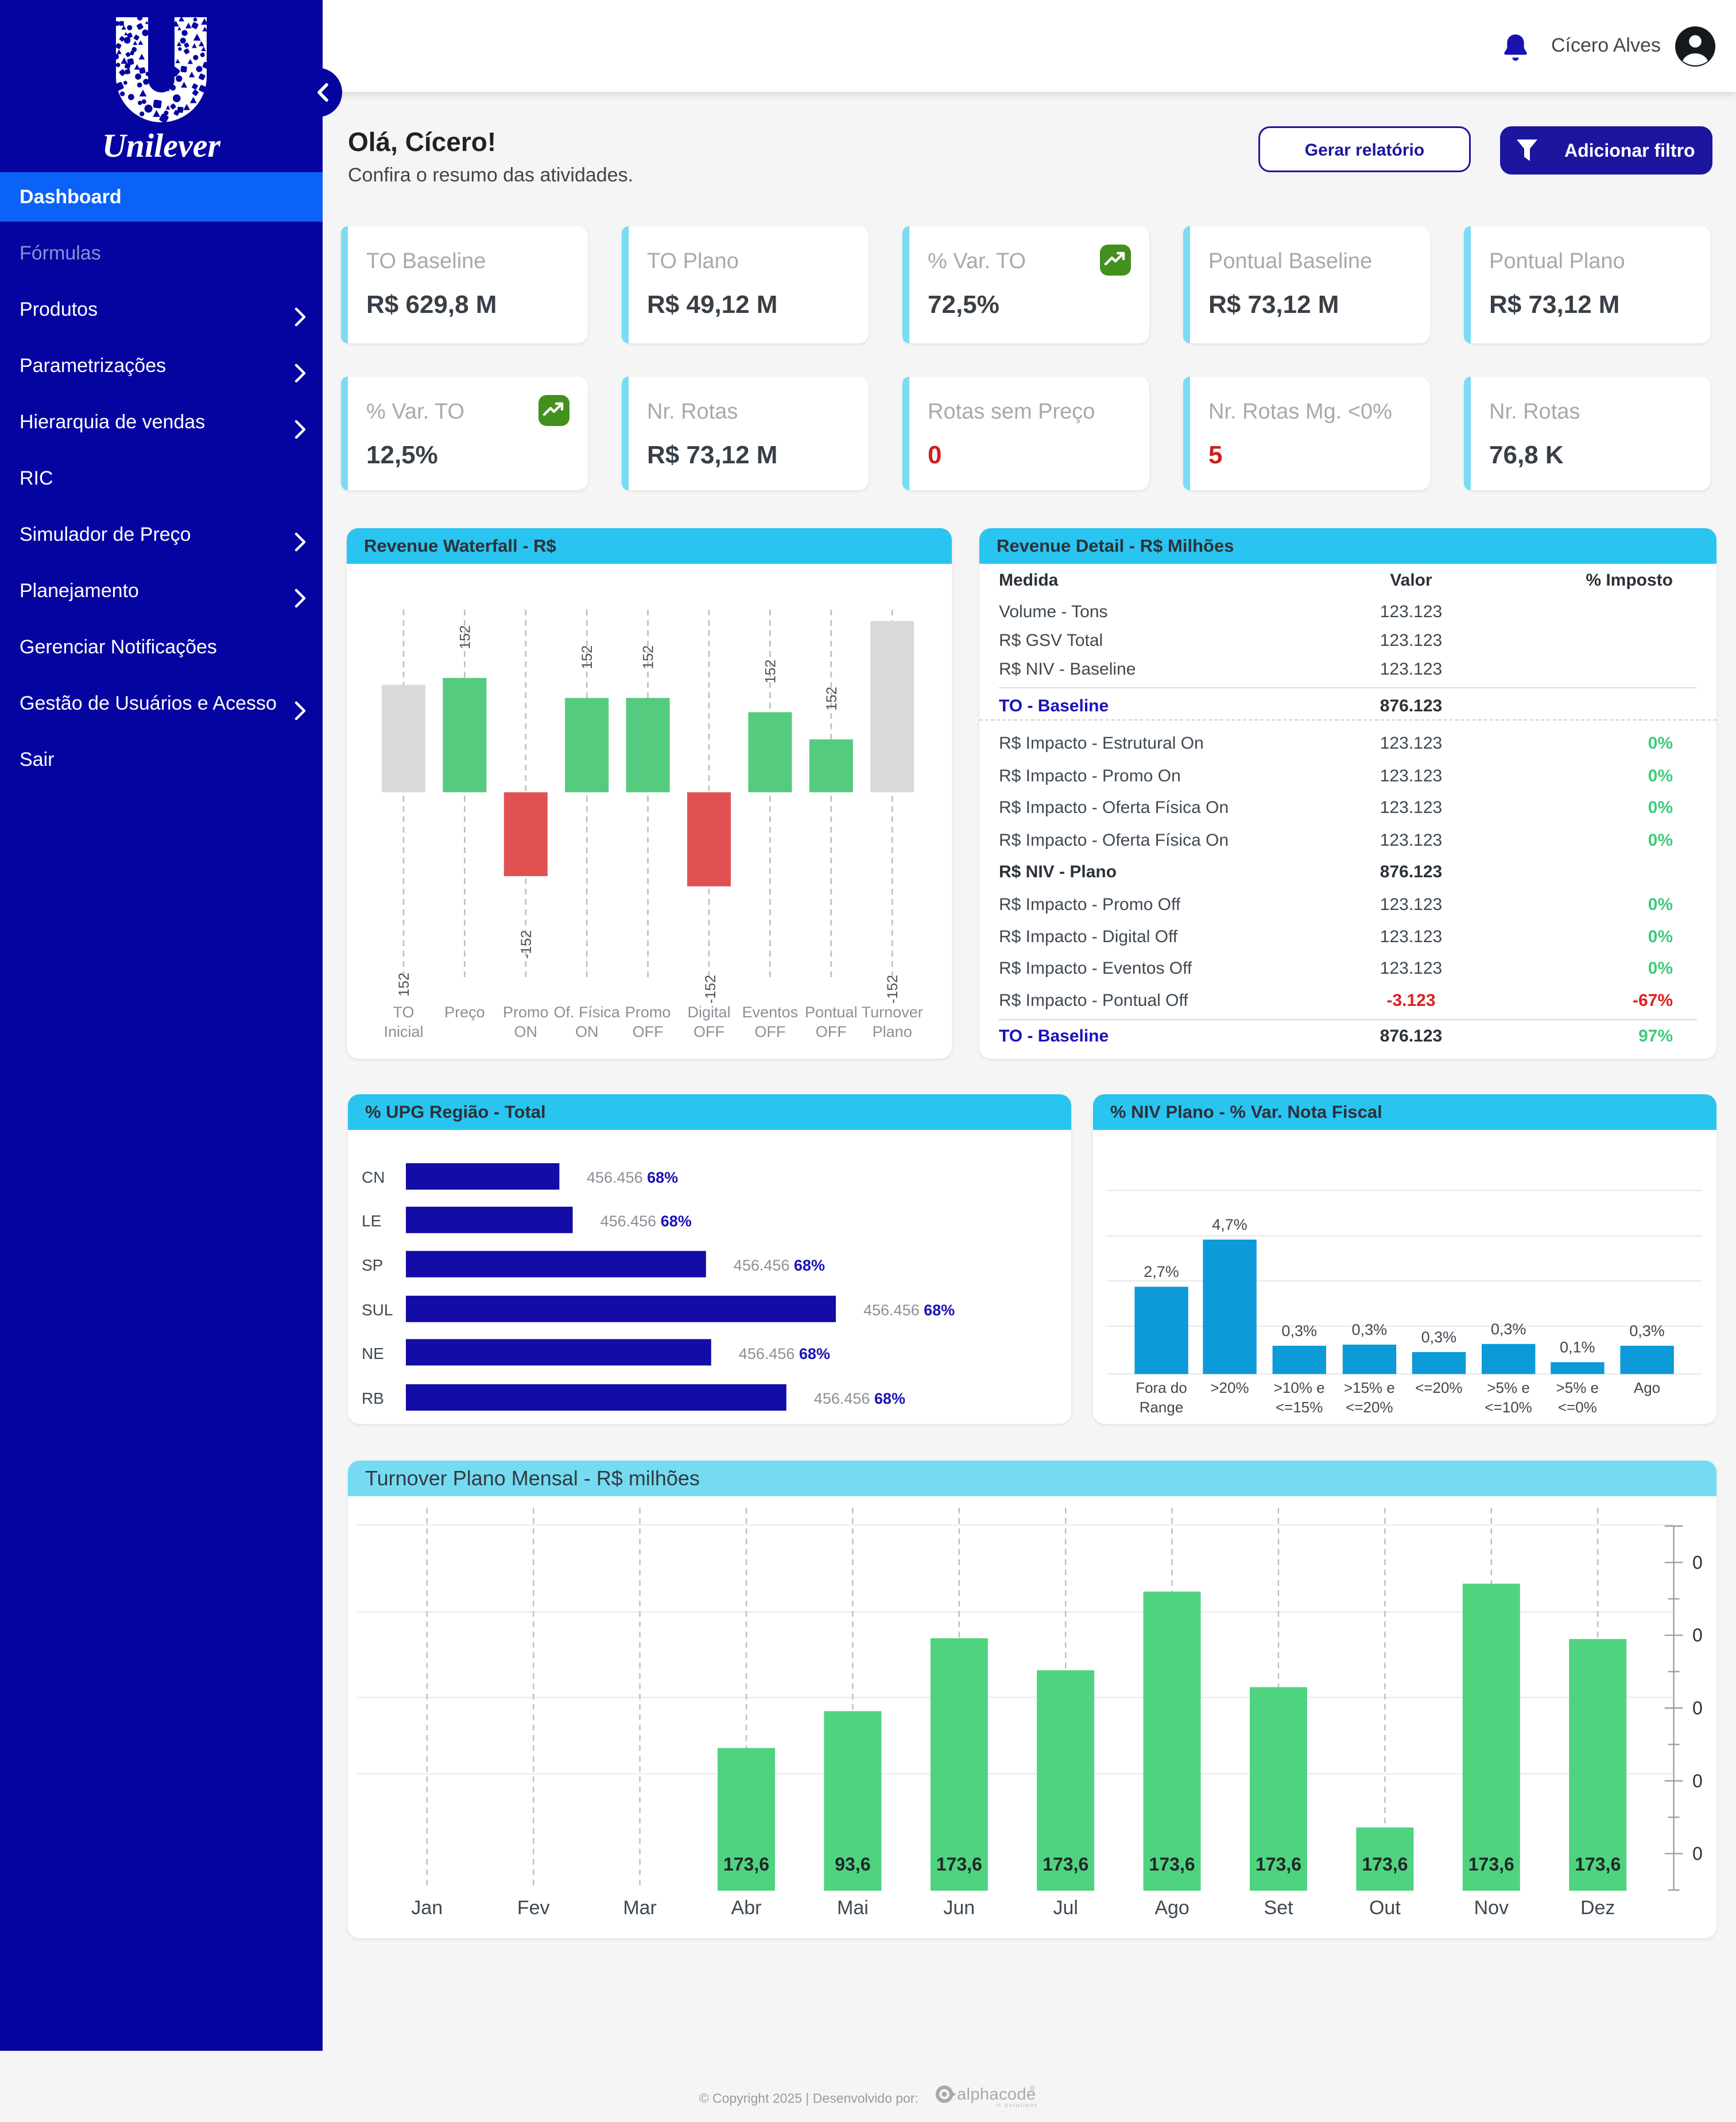 This screenshot has height=2122, width=1736. Describe the element at coordinates (464, 1013) in the screenshot. I see `svg-text: Preço` at that location.